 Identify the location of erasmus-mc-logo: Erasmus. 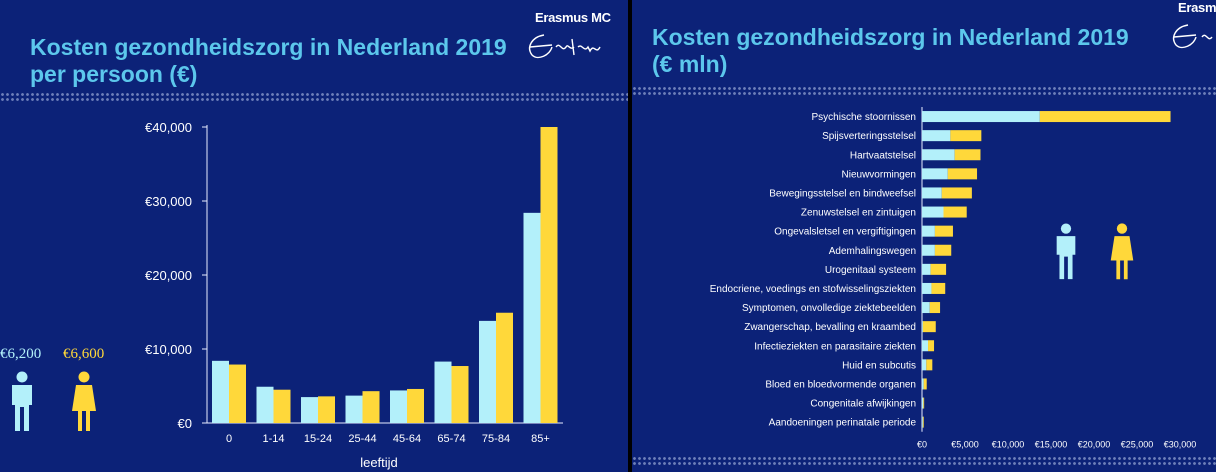
(1191, 30).